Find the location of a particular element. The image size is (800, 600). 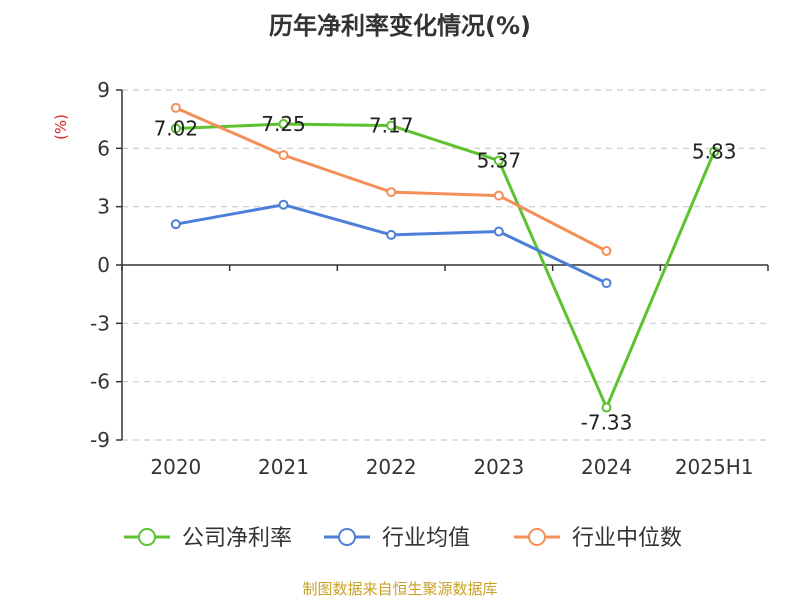

data-label: 7.17 is located at coordinates (391, 126).